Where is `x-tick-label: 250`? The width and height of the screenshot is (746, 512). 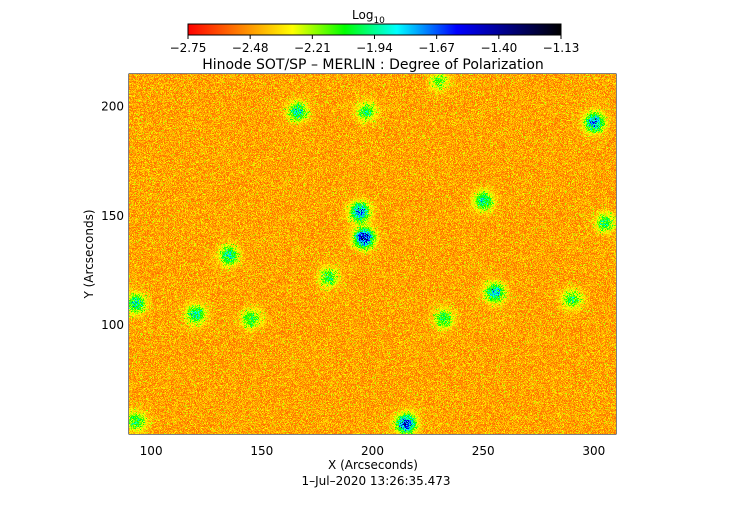
x-tick-label: 250 is located at coordinates (483, 451).